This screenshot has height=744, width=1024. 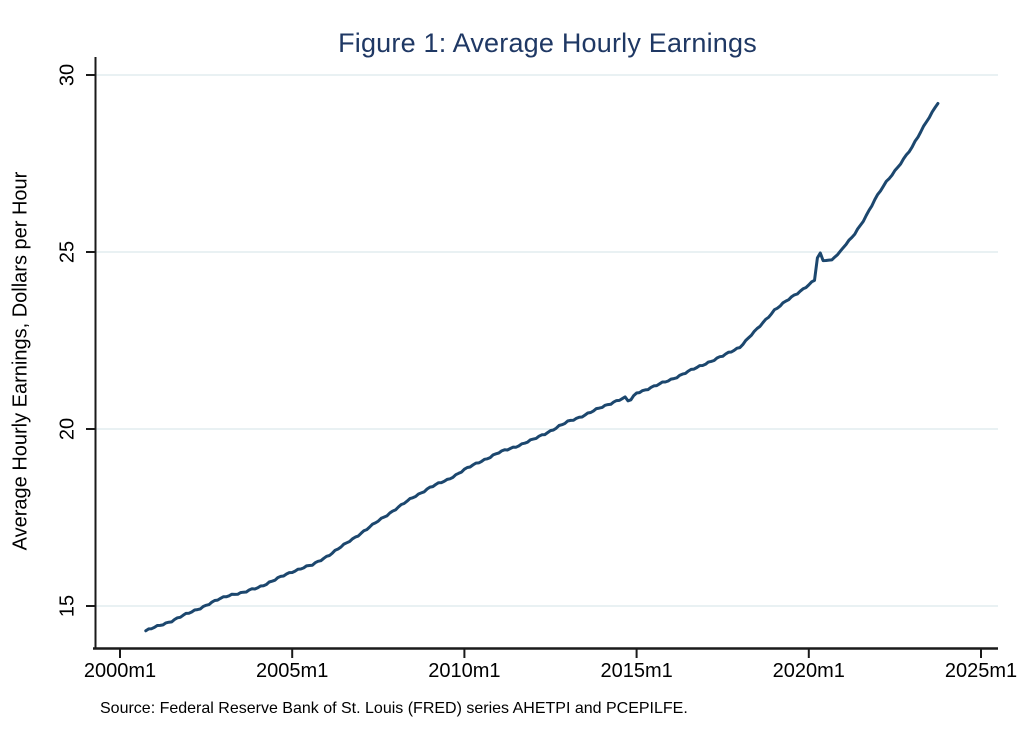 What do you see at coordinates (292, 671) in the screenshot?
I see `x-tick-label: 2005m1` at bounding box center [292, 671].